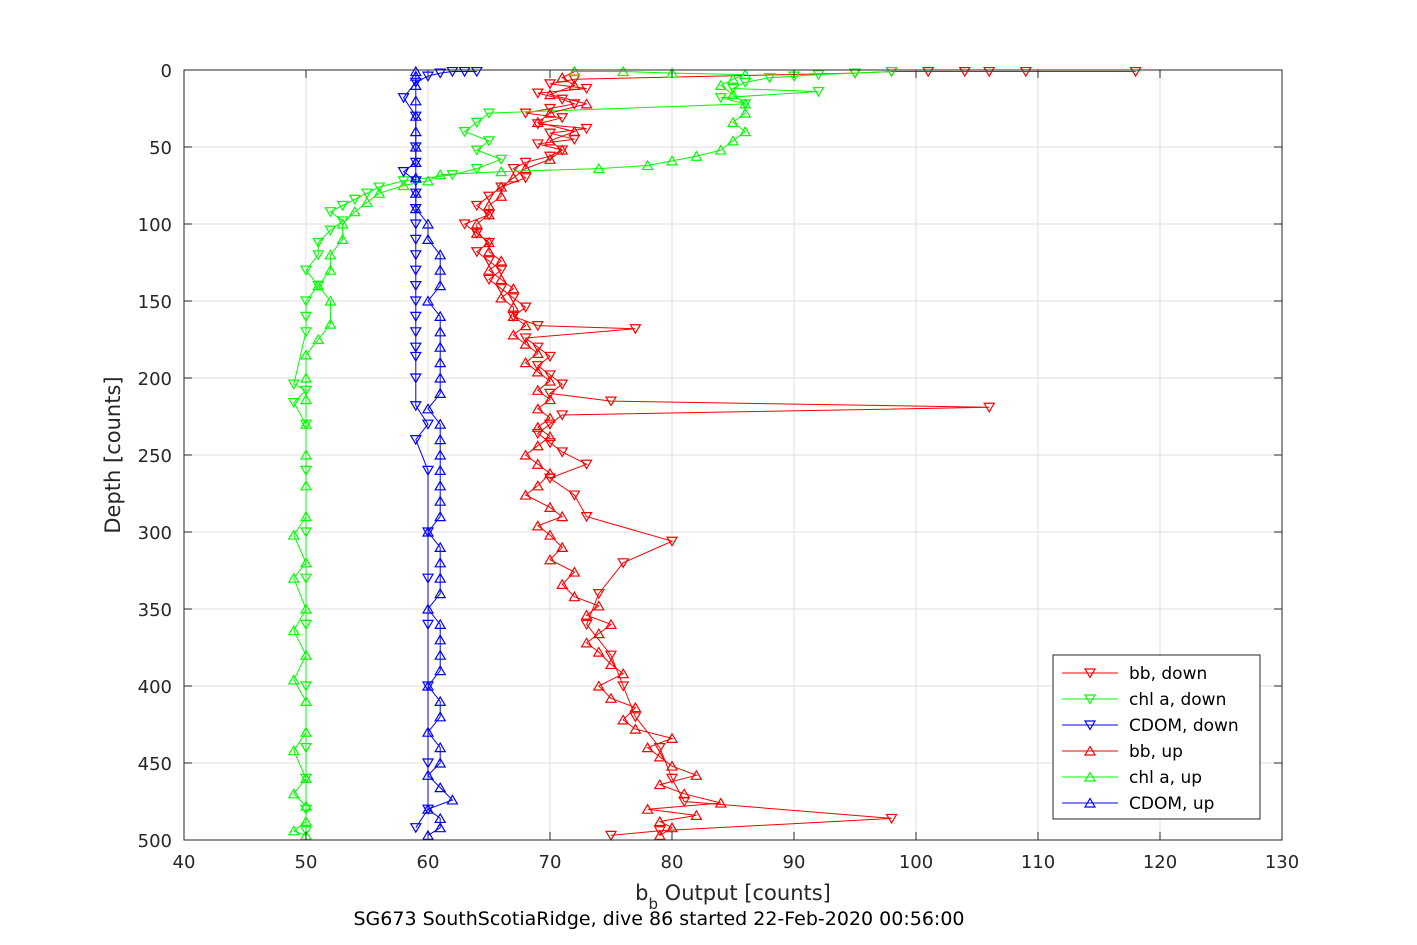  Describe the element at coordinates (744, 893) in the screenshot. I see `x-axis-label-rest: Output [counts]` at that location.